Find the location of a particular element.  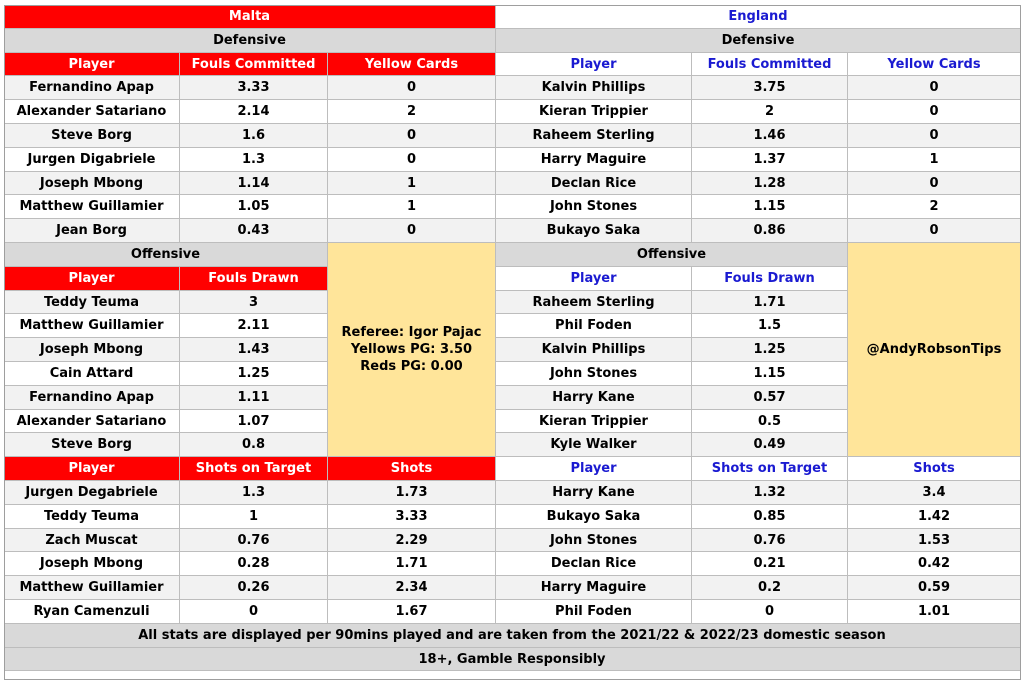

england-shots-cell: Harry Maguire is located at coordinates (594, 588).